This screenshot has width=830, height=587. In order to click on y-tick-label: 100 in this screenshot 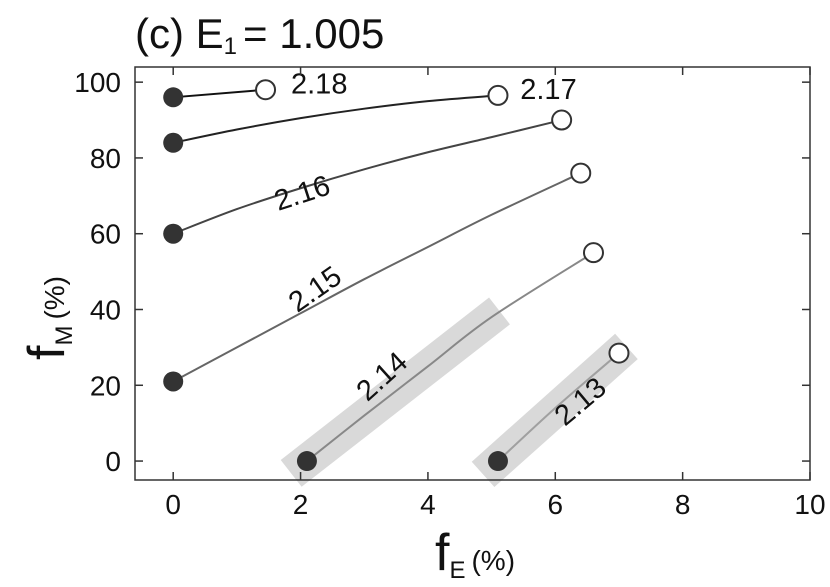, I will do `click(97, 82)`.